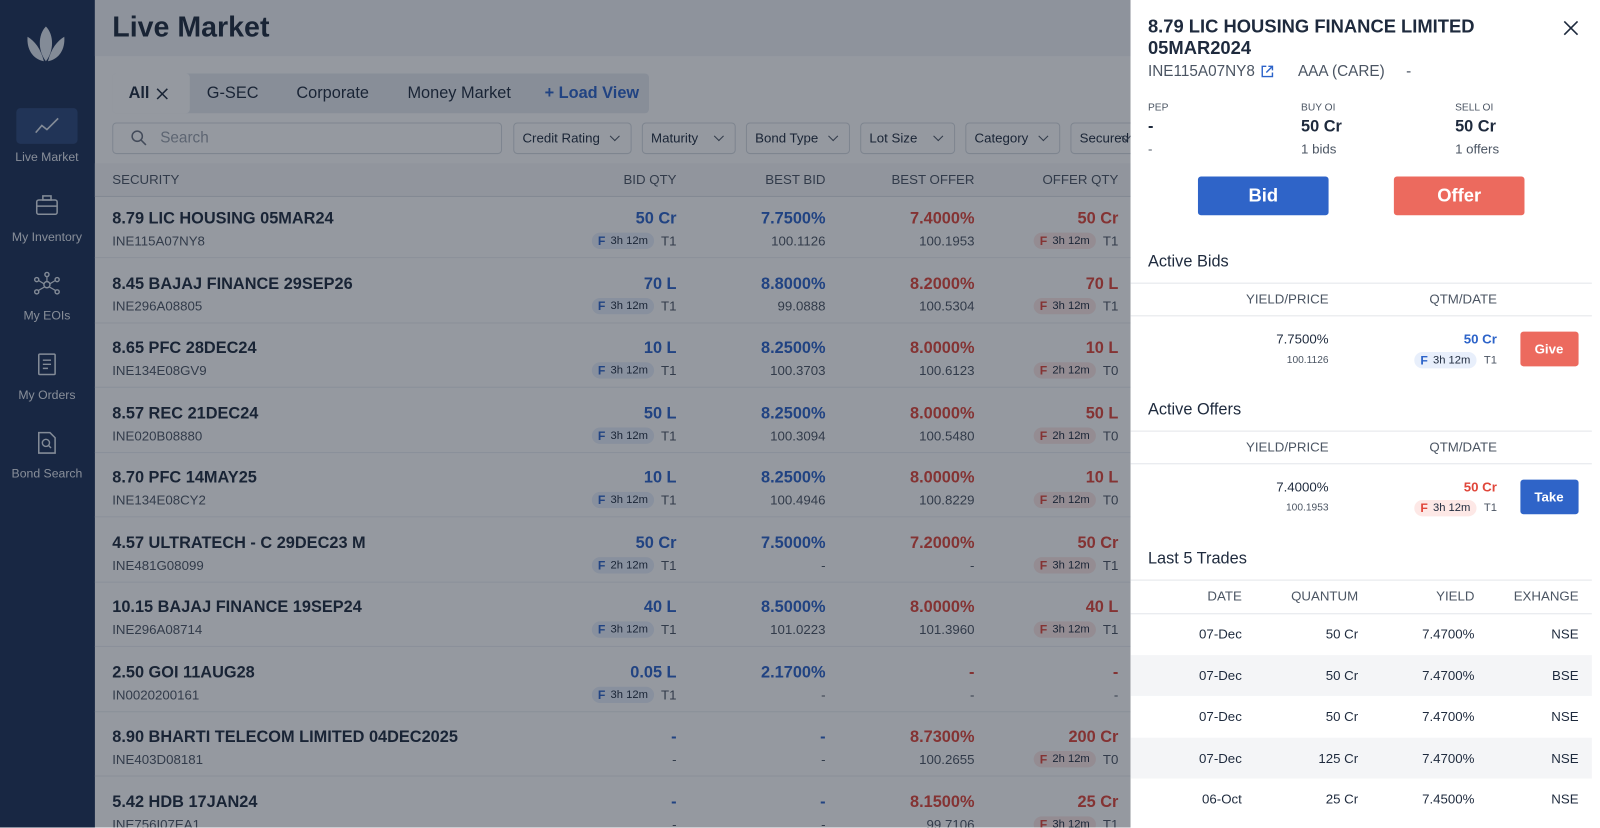 This screenshot has width=1600, height=828. I want to click on nav-label: Bond Search, so click(47, 473).